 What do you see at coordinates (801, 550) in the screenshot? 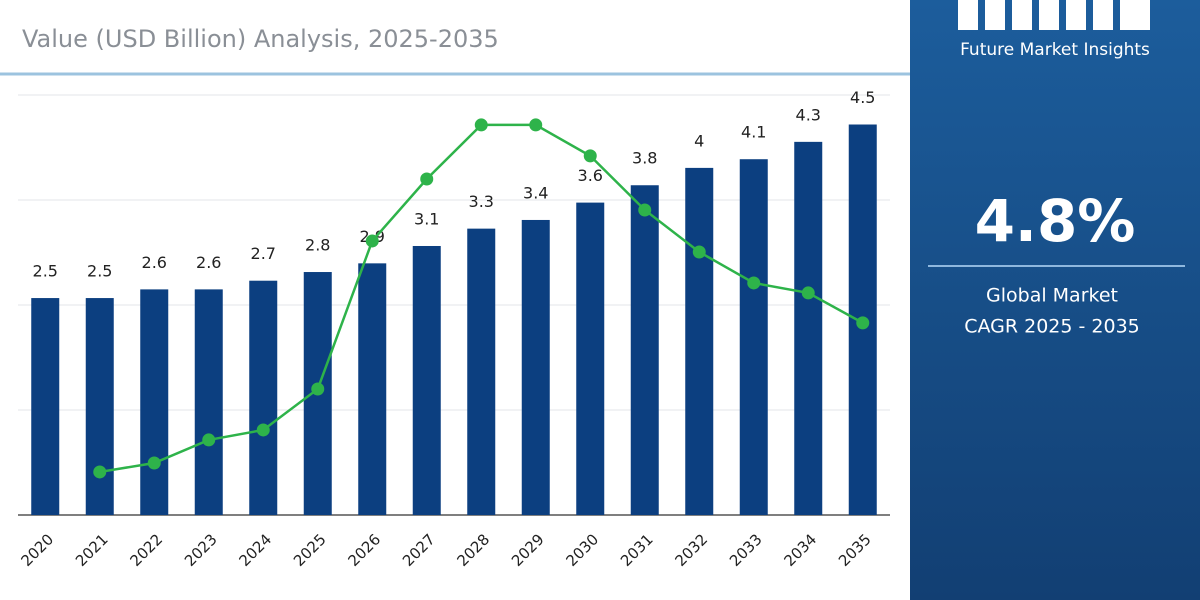
I see `x-tick-label: 2034` at bounding box center [801, 550].